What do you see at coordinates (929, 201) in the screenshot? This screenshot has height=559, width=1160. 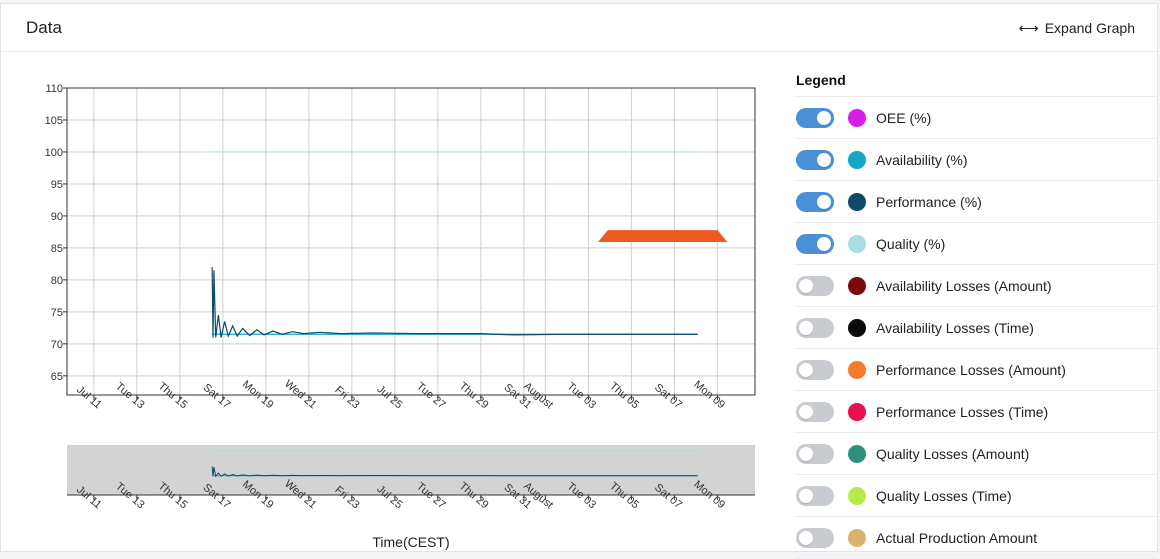 I see `legend-item-label: Performance (%)` at bounding box center [929, 201].